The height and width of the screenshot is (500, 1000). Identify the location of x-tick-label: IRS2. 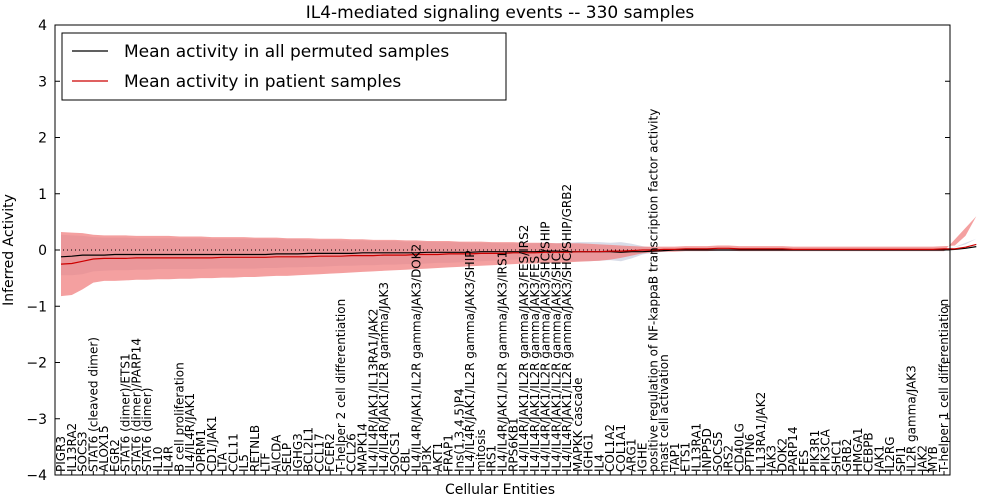
(729, 458).